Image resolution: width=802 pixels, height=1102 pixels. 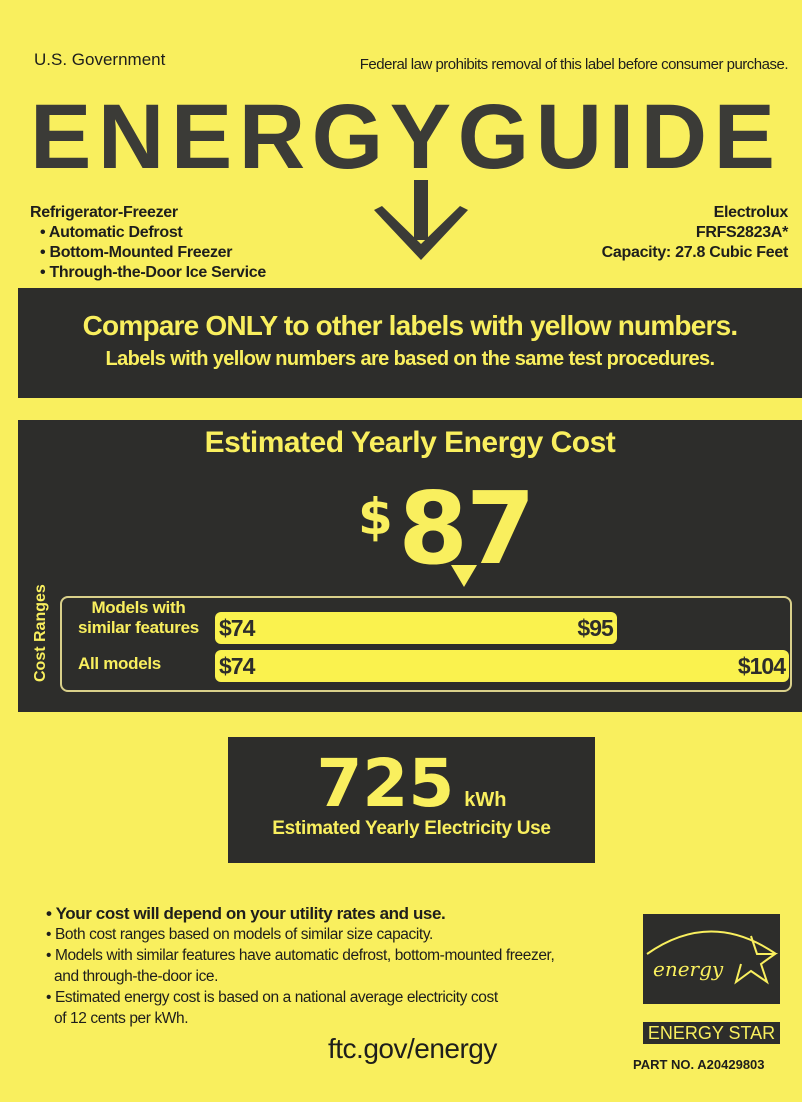 I want to click on similar-label-line1: Models with, so click(x=138, y=607).